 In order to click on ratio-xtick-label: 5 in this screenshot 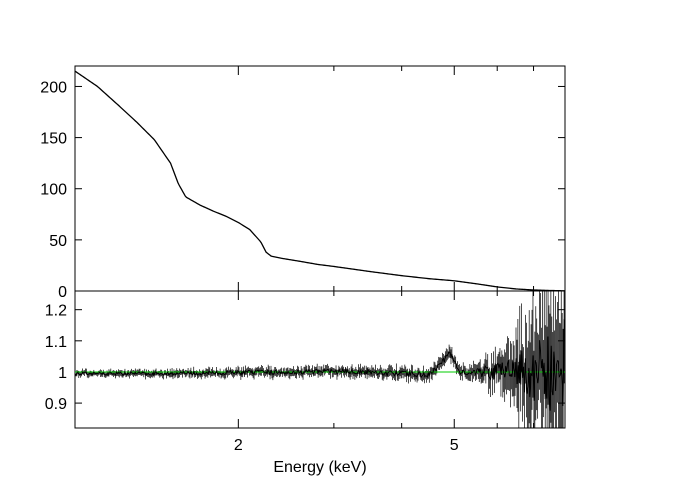, I will do `click(454, 445)`.